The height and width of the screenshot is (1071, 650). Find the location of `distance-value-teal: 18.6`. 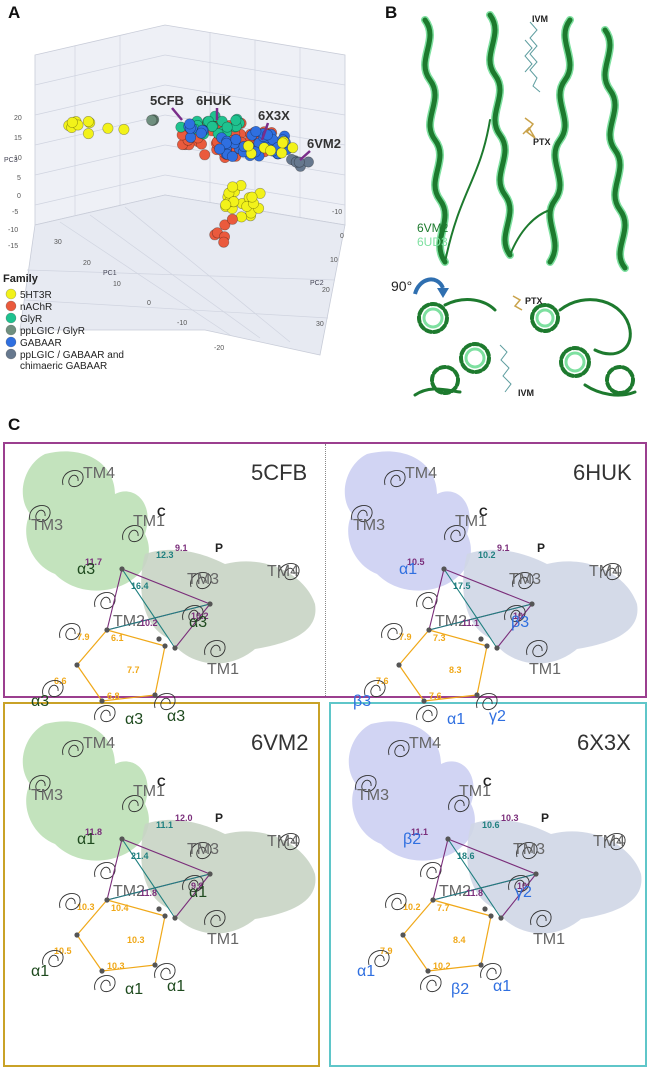

distance-value-teal: 18.6 is located at coordinates (466, 856).